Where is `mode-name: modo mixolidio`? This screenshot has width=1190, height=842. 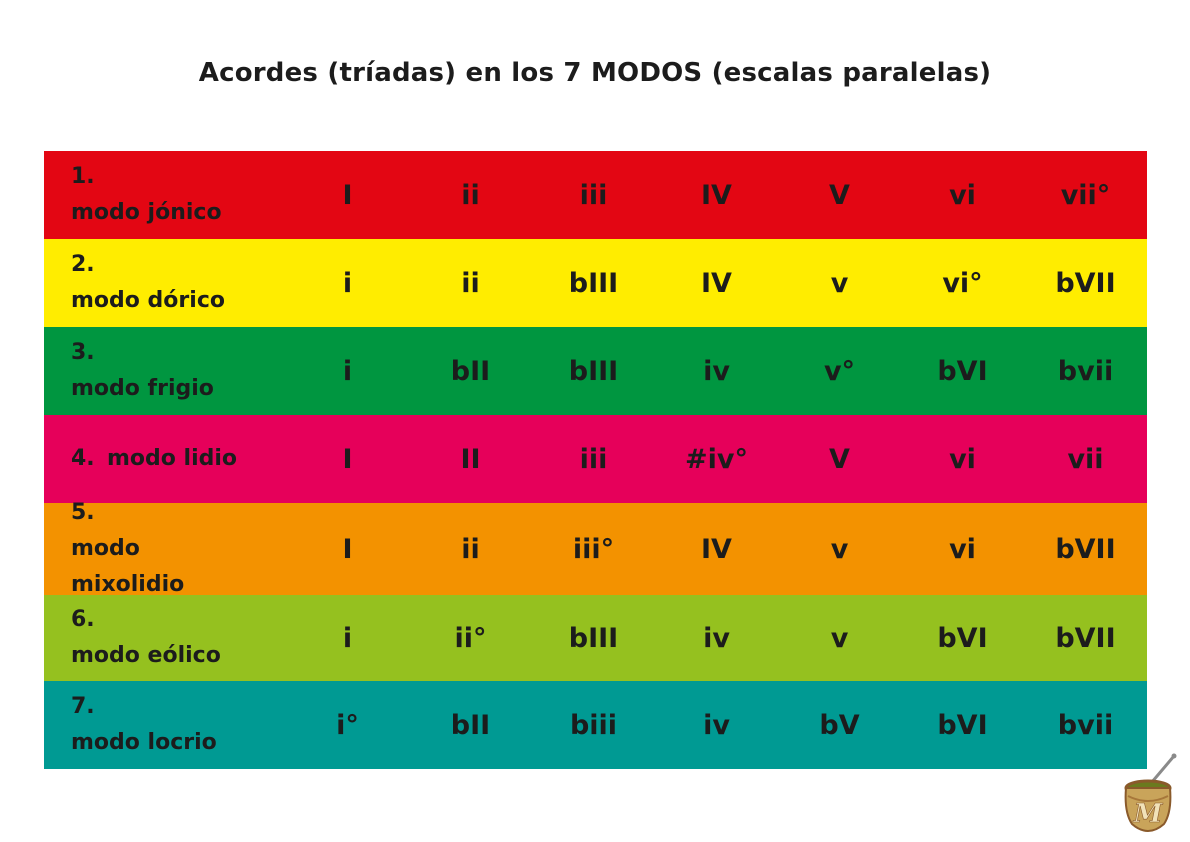 mode-name: modo mixolidio is located at coordinates (128, 566).